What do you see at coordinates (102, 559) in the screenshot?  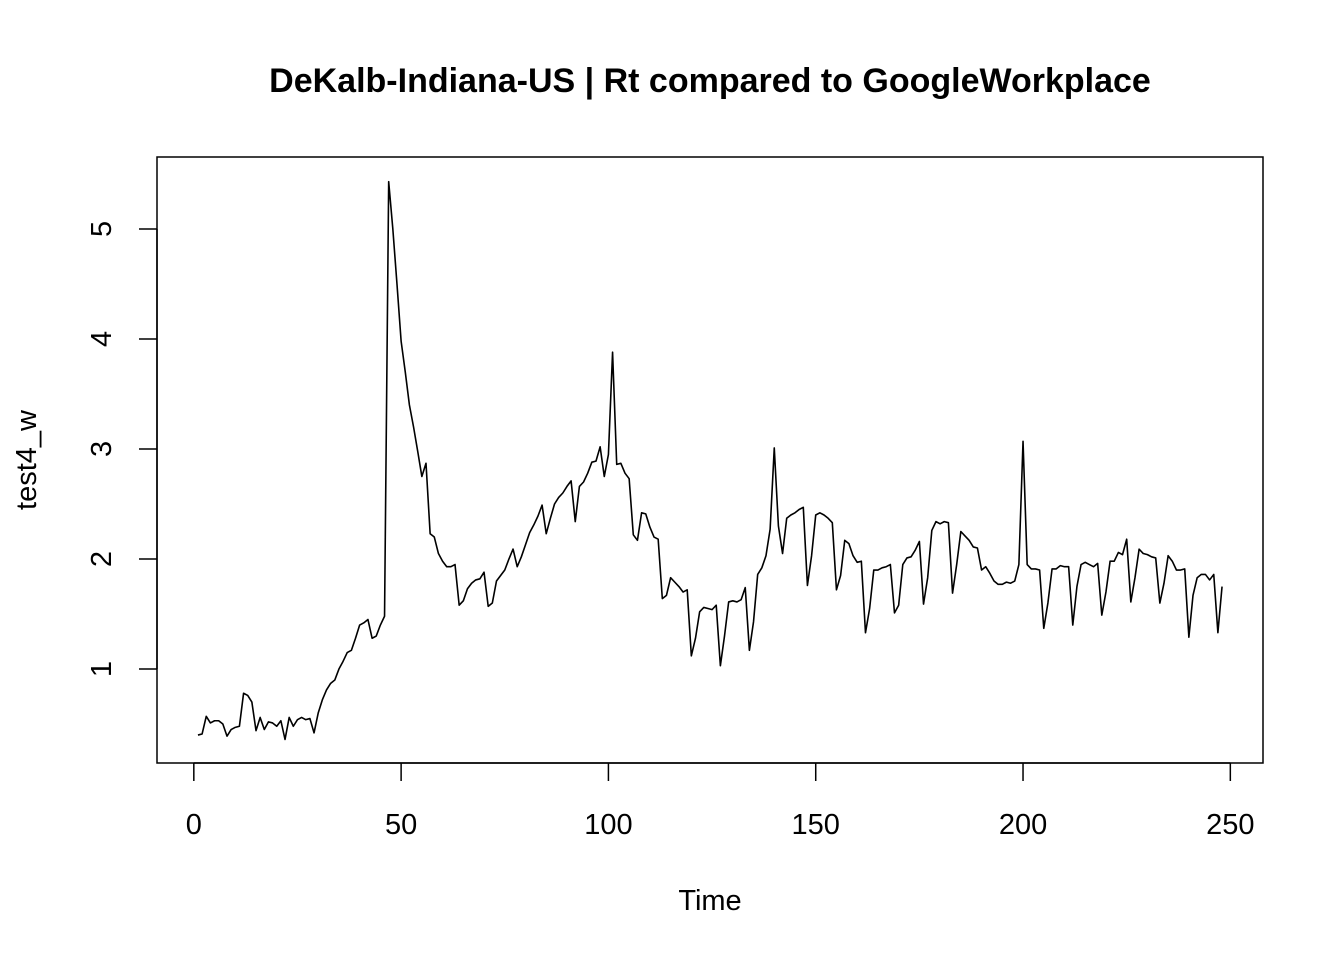 I see `y-tick-label: 2` at bounding box center [102, 559].